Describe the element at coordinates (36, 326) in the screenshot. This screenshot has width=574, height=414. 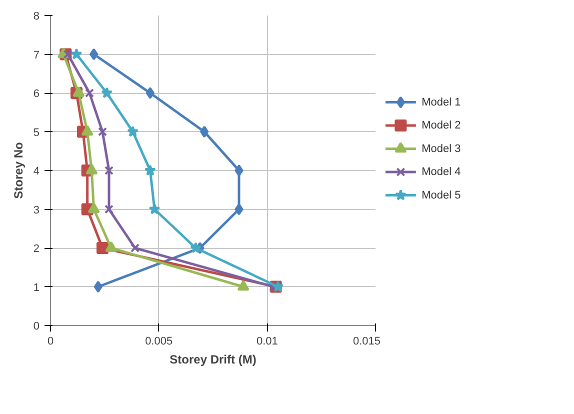
I see `y-tick-label: 0` at that location.